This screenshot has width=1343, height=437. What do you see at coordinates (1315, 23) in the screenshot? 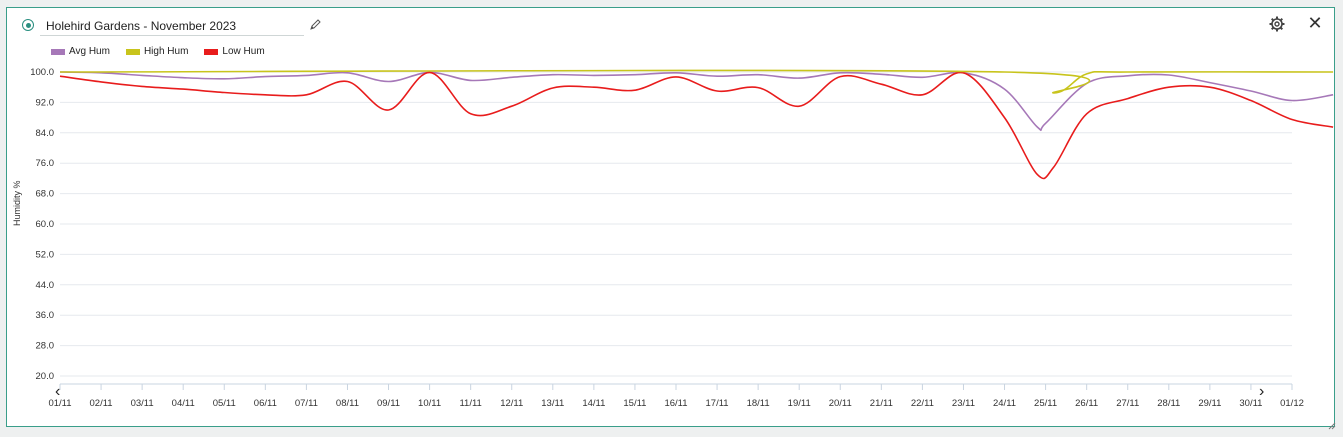
I see `close-icon: ✕` at bounding box center [1315, 23].